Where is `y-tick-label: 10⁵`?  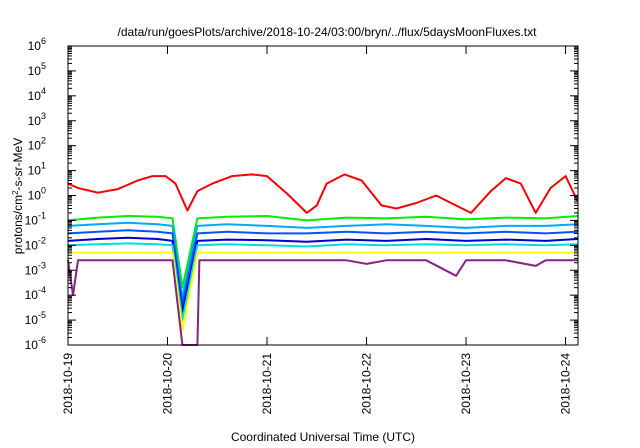
y-tick-label: 10⁵ is located at coordinates (37, 69).